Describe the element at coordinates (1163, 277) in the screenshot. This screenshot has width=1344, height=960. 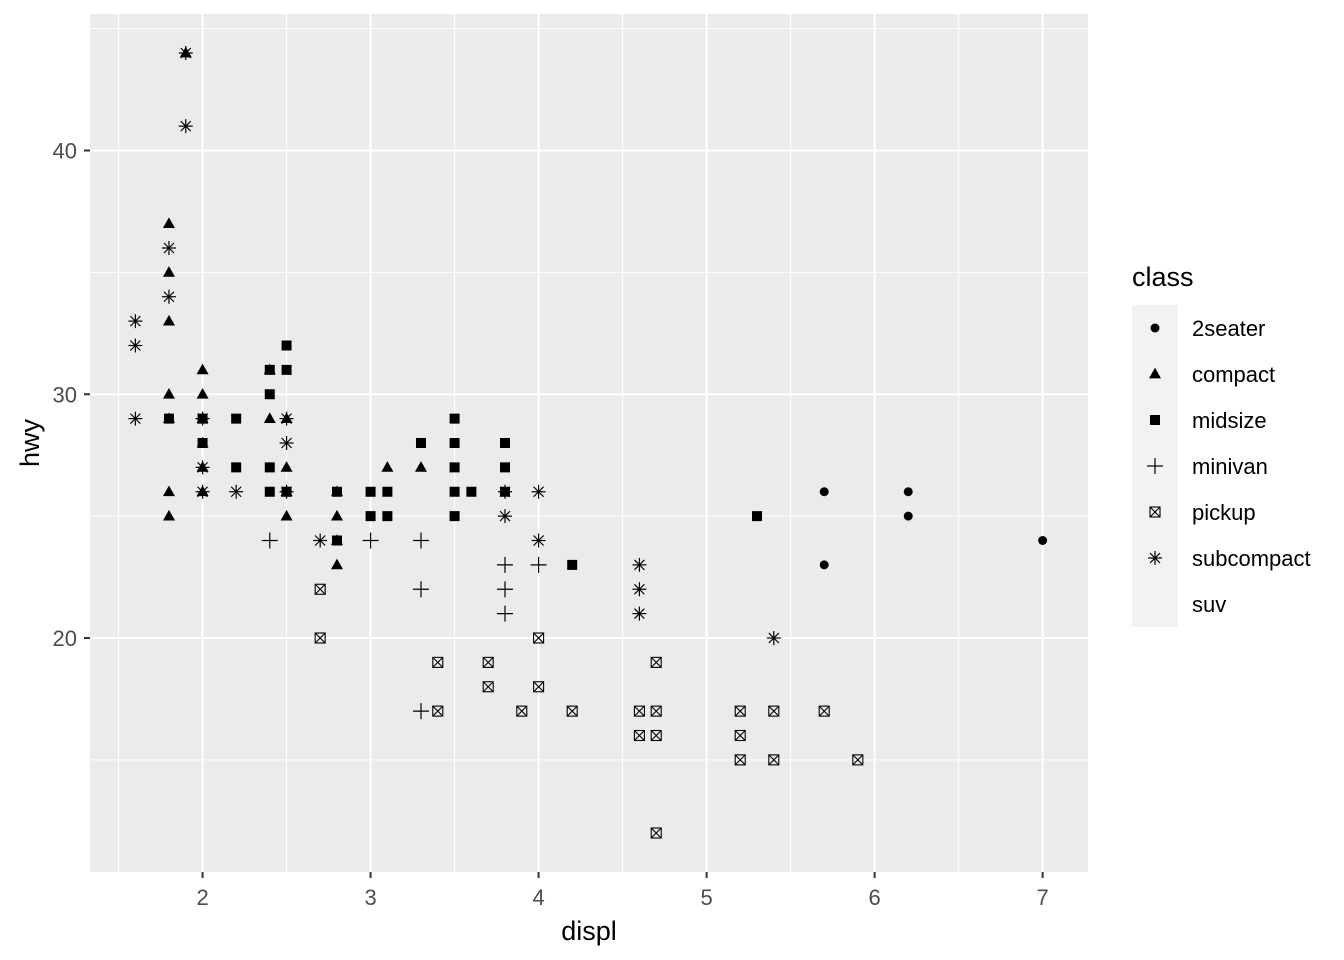
I see `legend-title: class` at that location.